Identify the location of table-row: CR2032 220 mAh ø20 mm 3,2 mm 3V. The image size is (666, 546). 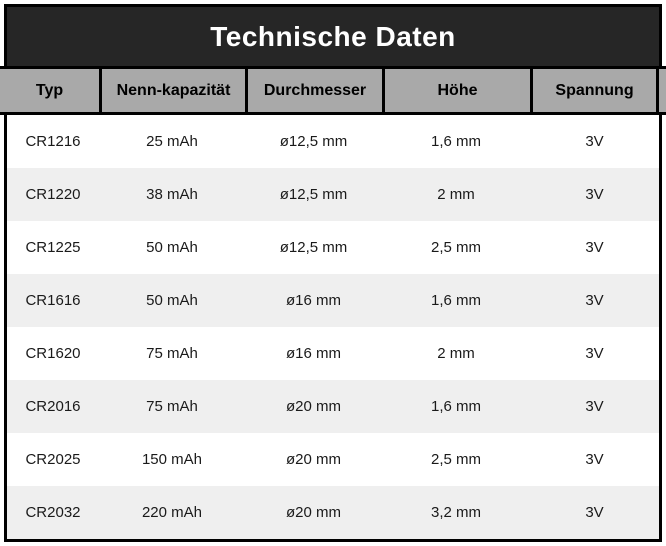
(333, 512).